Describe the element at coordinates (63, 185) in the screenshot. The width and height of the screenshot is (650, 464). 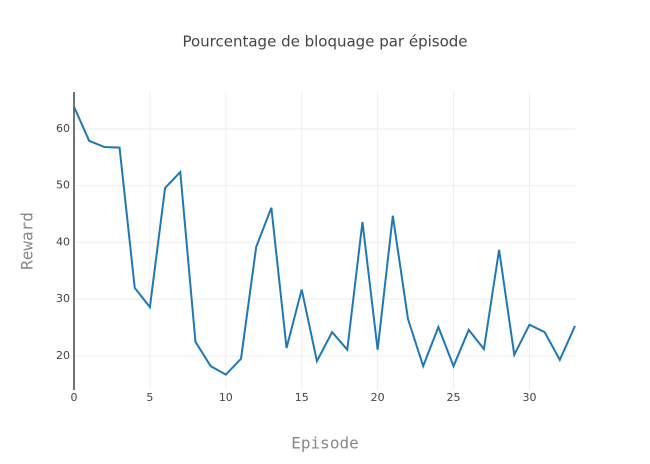
I see `y-tick-label: 50` at that location.